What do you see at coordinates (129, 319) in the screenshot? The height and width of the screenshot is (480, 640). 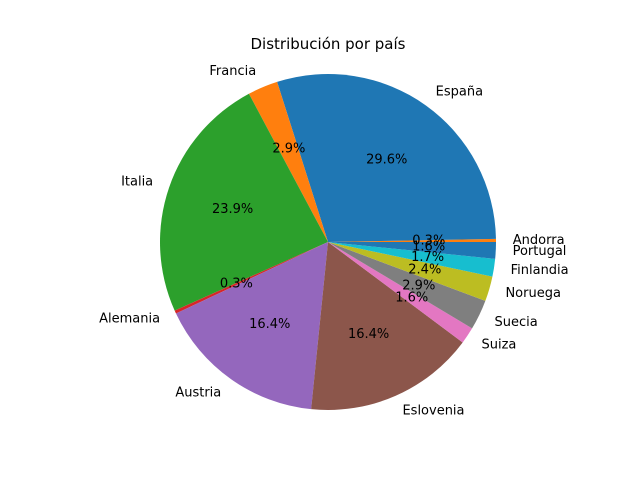 I see `slice-label-alemania: Alemania` at bounding box center [129, 319].